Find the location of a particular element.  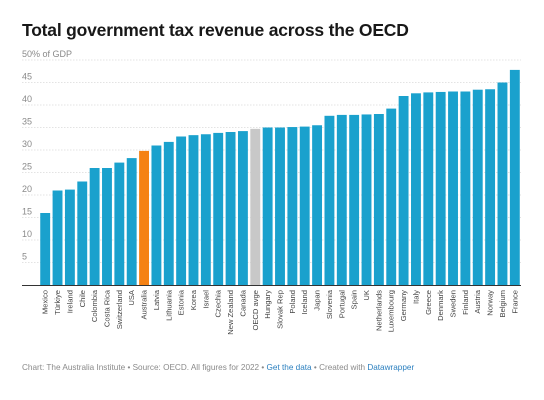

y-tick-label: 5 is located at coordinates (24, 257).